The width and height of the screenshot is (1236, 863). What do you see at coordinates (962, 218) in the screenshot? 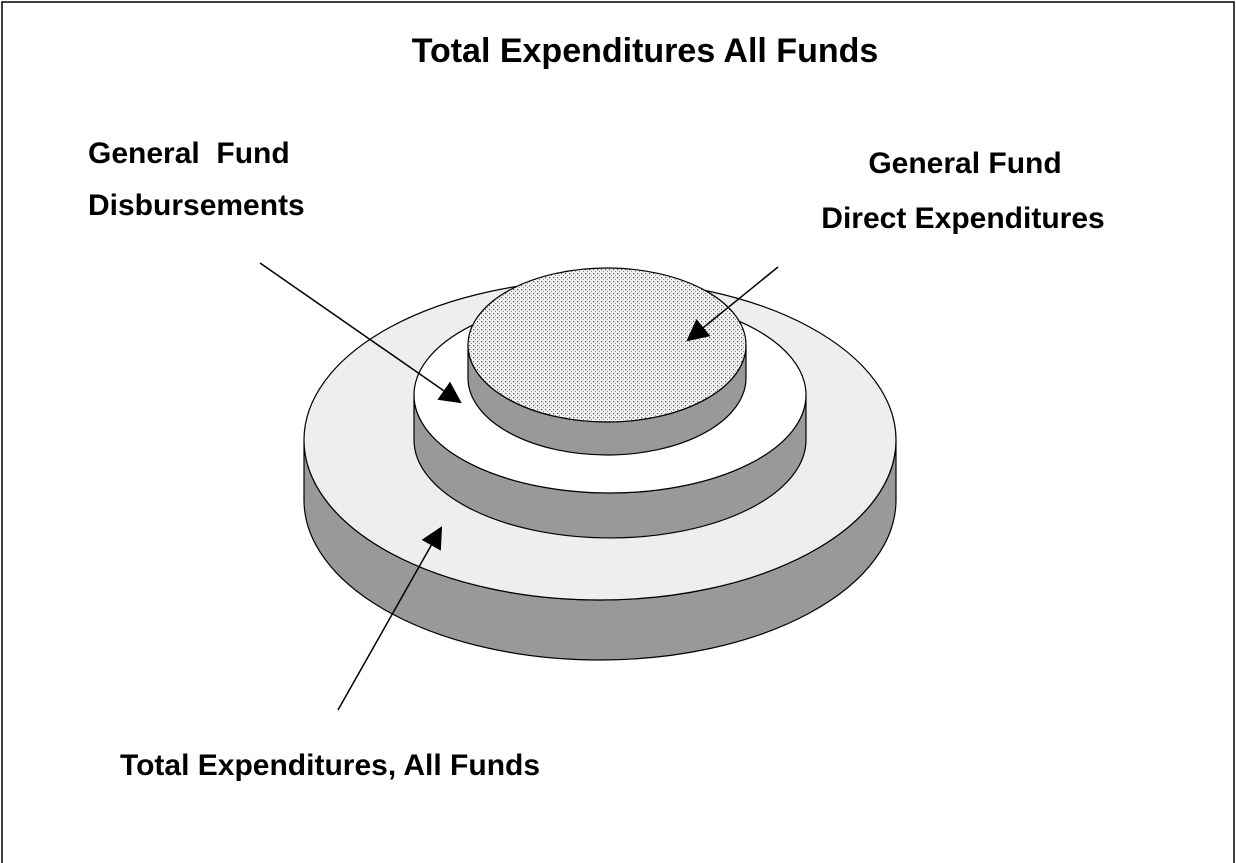
I see `label: Direct Expenditures` at bounding box center [962, 218].